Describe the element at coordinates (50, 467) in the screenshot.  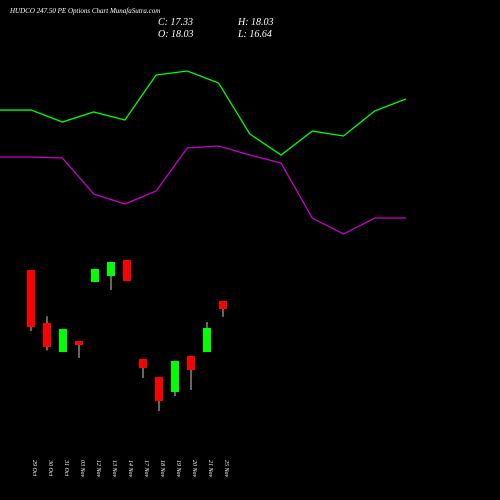
I see `x-tick-label: 30 Oct` at that location.